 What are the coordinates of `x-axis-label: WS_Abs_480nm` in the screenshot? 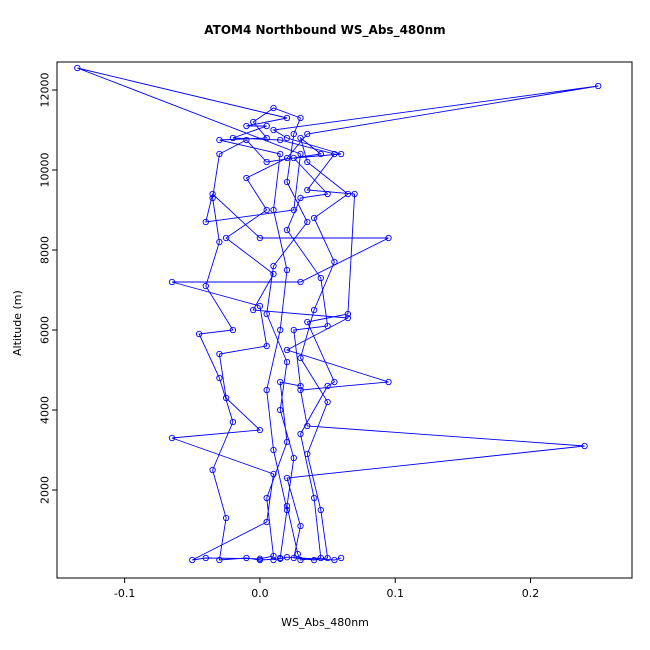 It's located at (325, 622).